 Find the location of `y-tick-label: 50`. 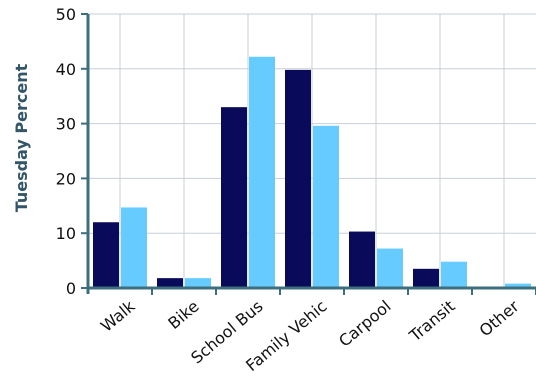

y-tick-label: 50 is located at coordinates (66, 14).